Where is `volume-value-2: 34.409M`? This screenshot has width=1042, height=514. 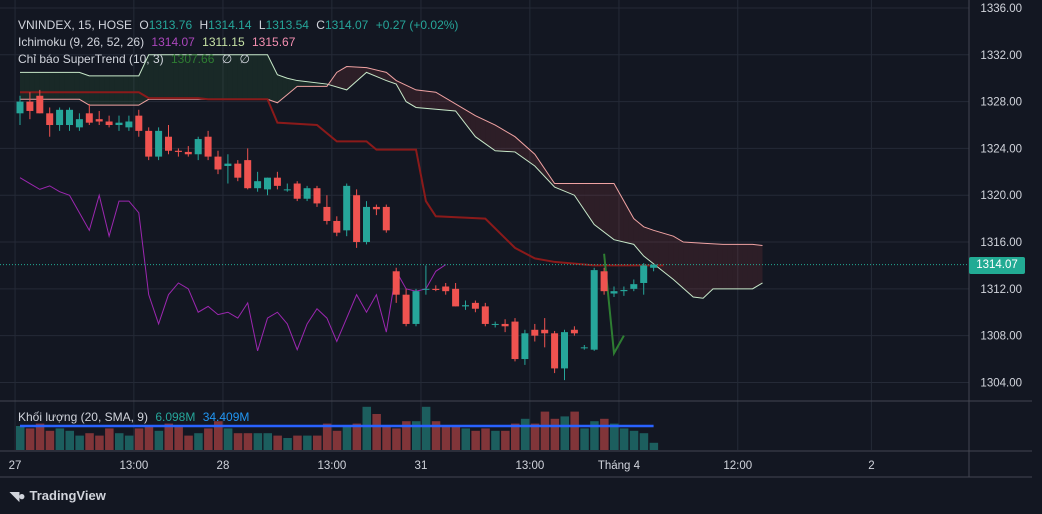 volume-value-2: 34.409M is located at coordinates (226, 417).